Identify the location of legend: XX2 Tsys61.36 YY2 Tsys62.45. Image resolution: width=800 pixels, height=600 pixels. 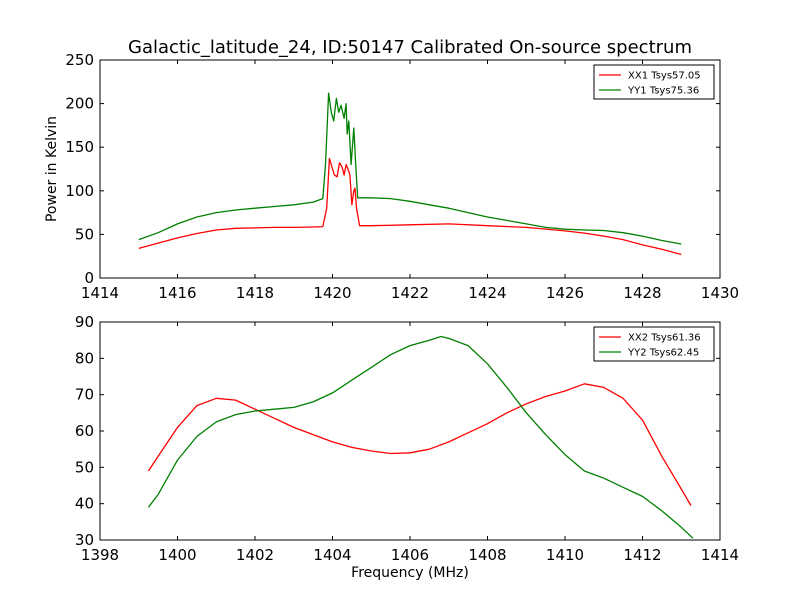
(654, 344).